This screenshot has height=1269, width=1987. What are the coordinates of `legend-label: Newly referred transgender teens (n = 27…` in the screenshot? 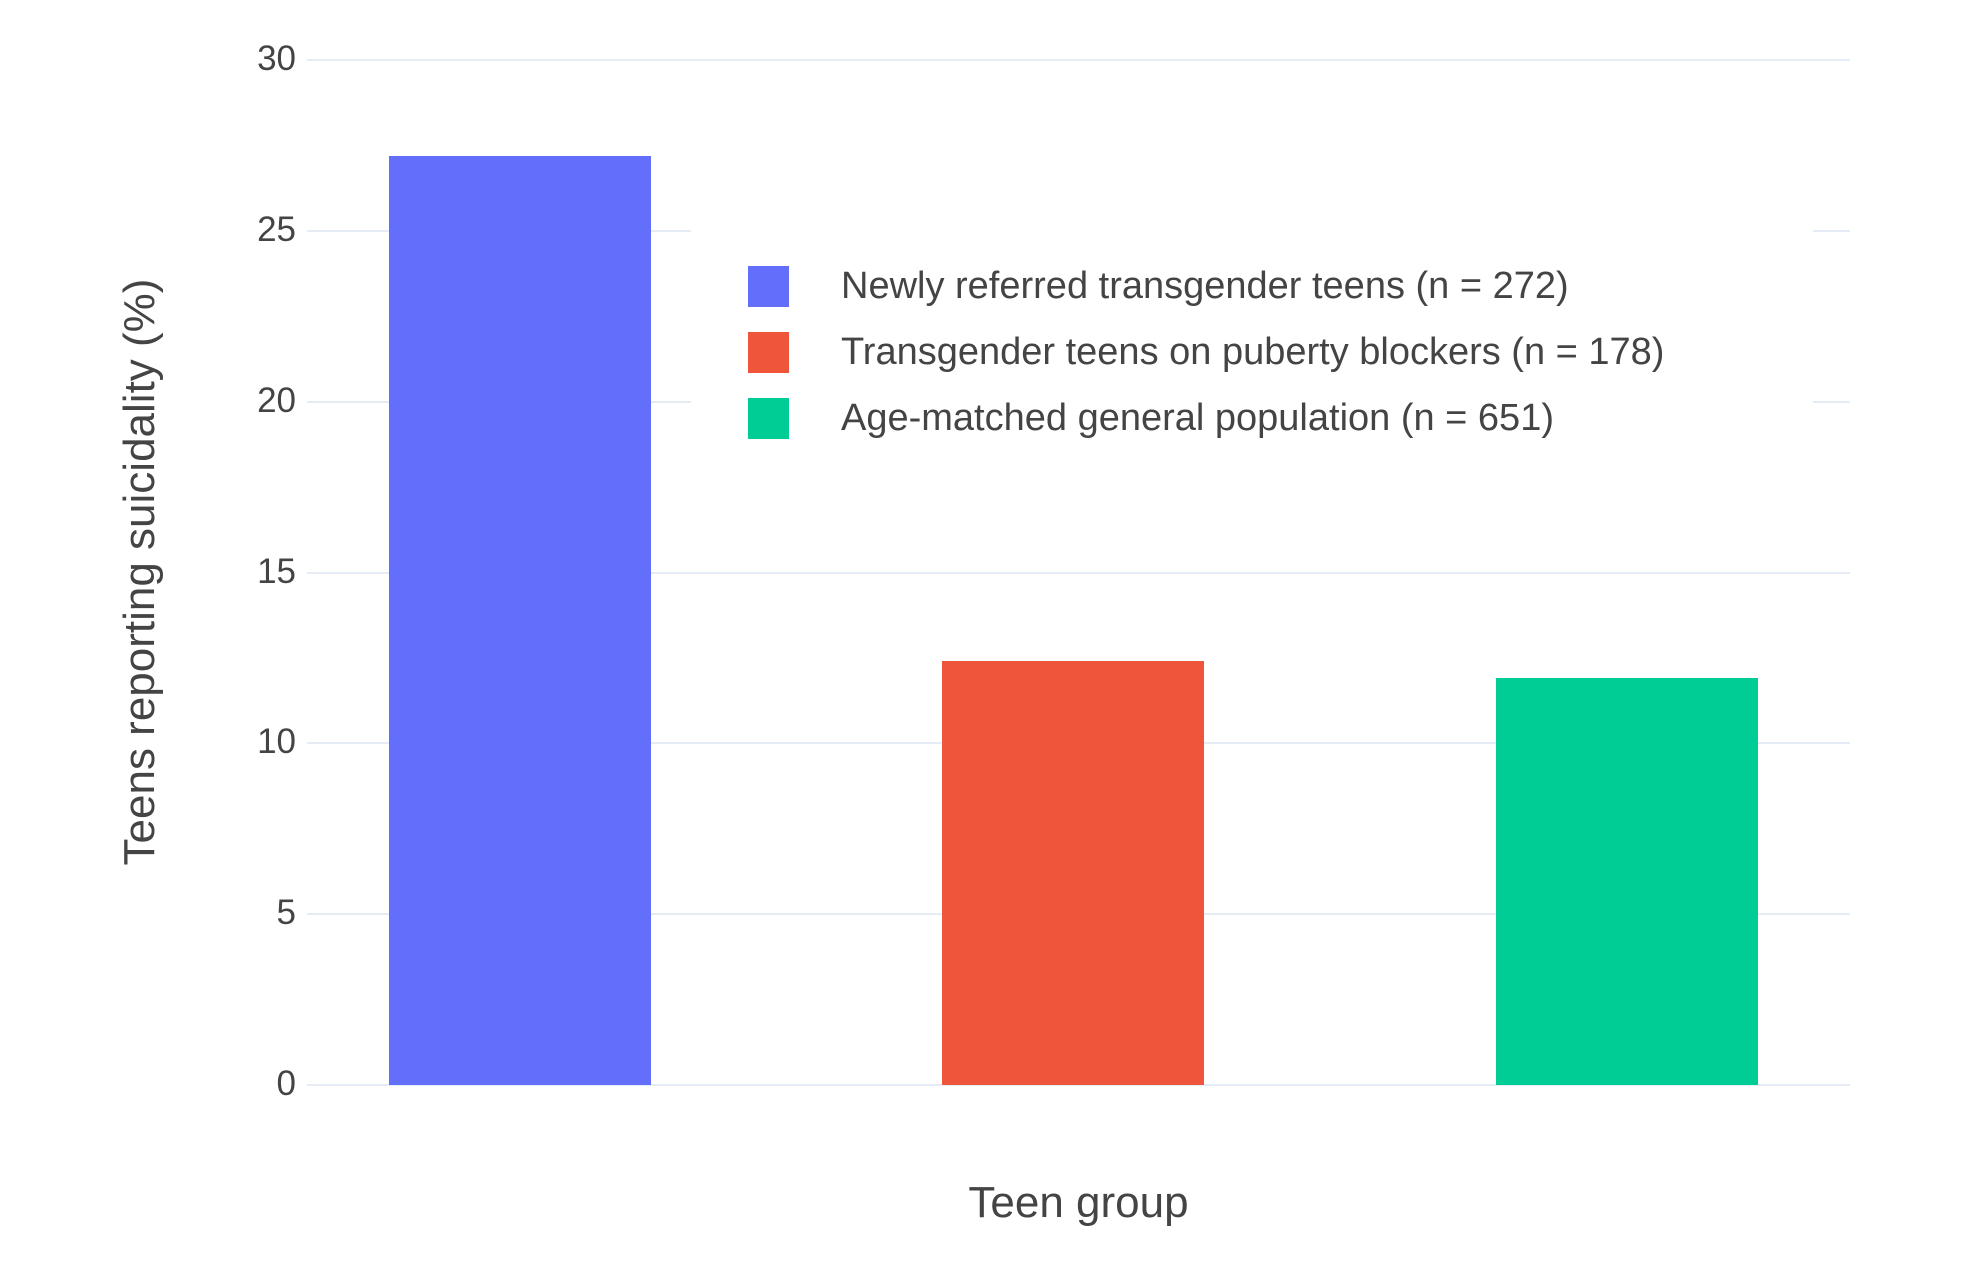 It's located at (1205, 285).